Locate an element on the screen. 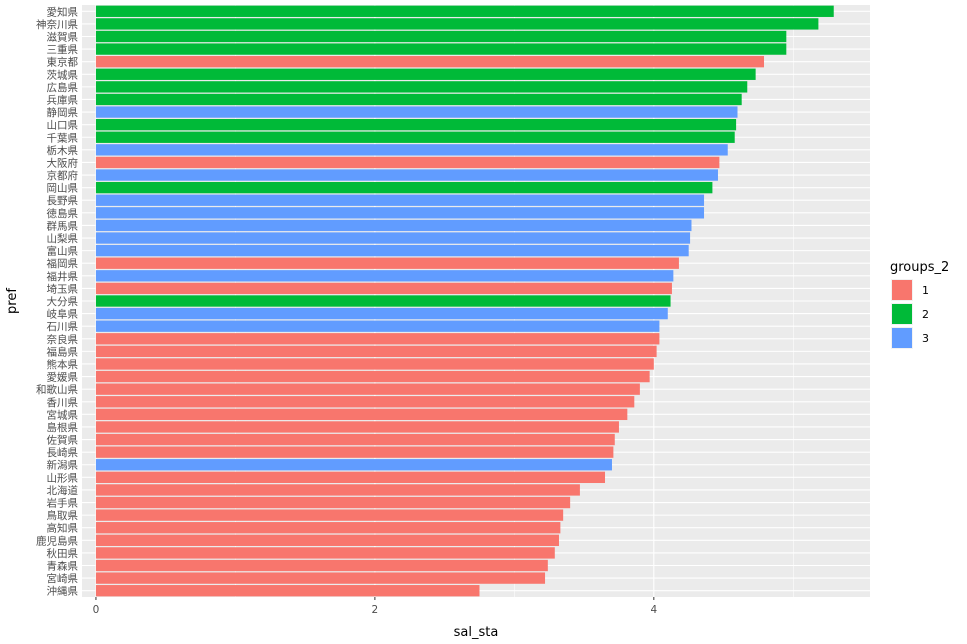 Image resolution: width=967 pixels, height=644 pixels. x-tick-label: 2 is located at coordinates (375, 610).